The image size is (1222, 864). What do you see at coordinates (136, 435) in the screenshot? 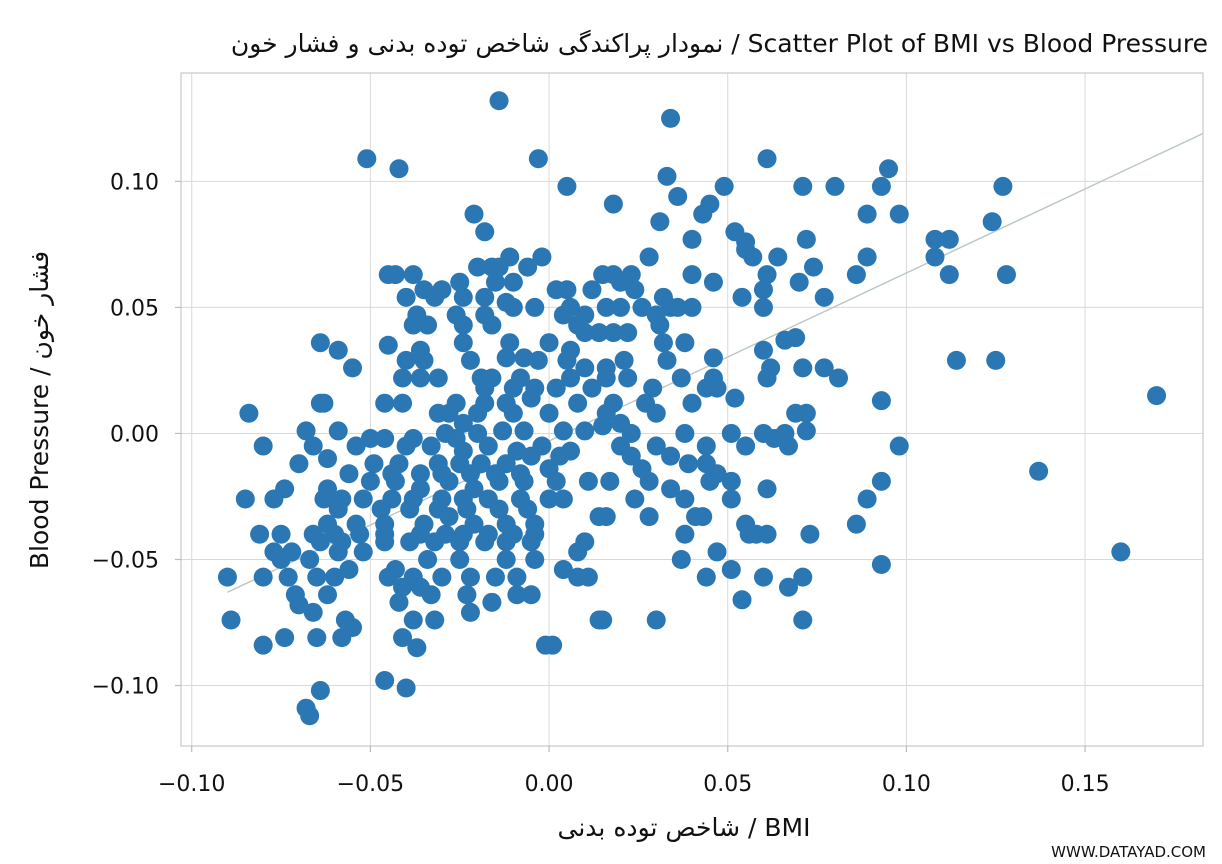
I see `y-axis-ticks: −0.10 −0.05 0.00 0.05 0.10` at bounding box center [136, 435].